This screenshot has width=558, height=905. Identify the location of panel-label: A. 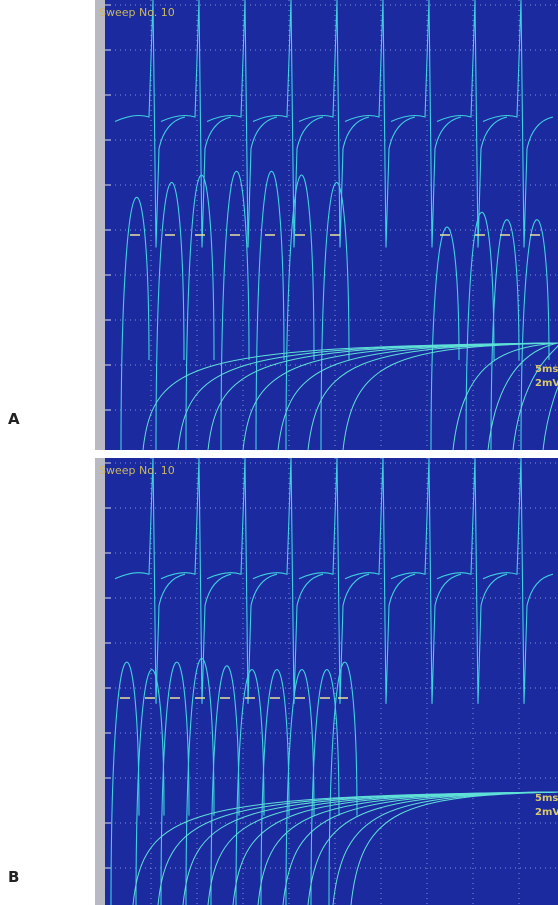
(14, 419).